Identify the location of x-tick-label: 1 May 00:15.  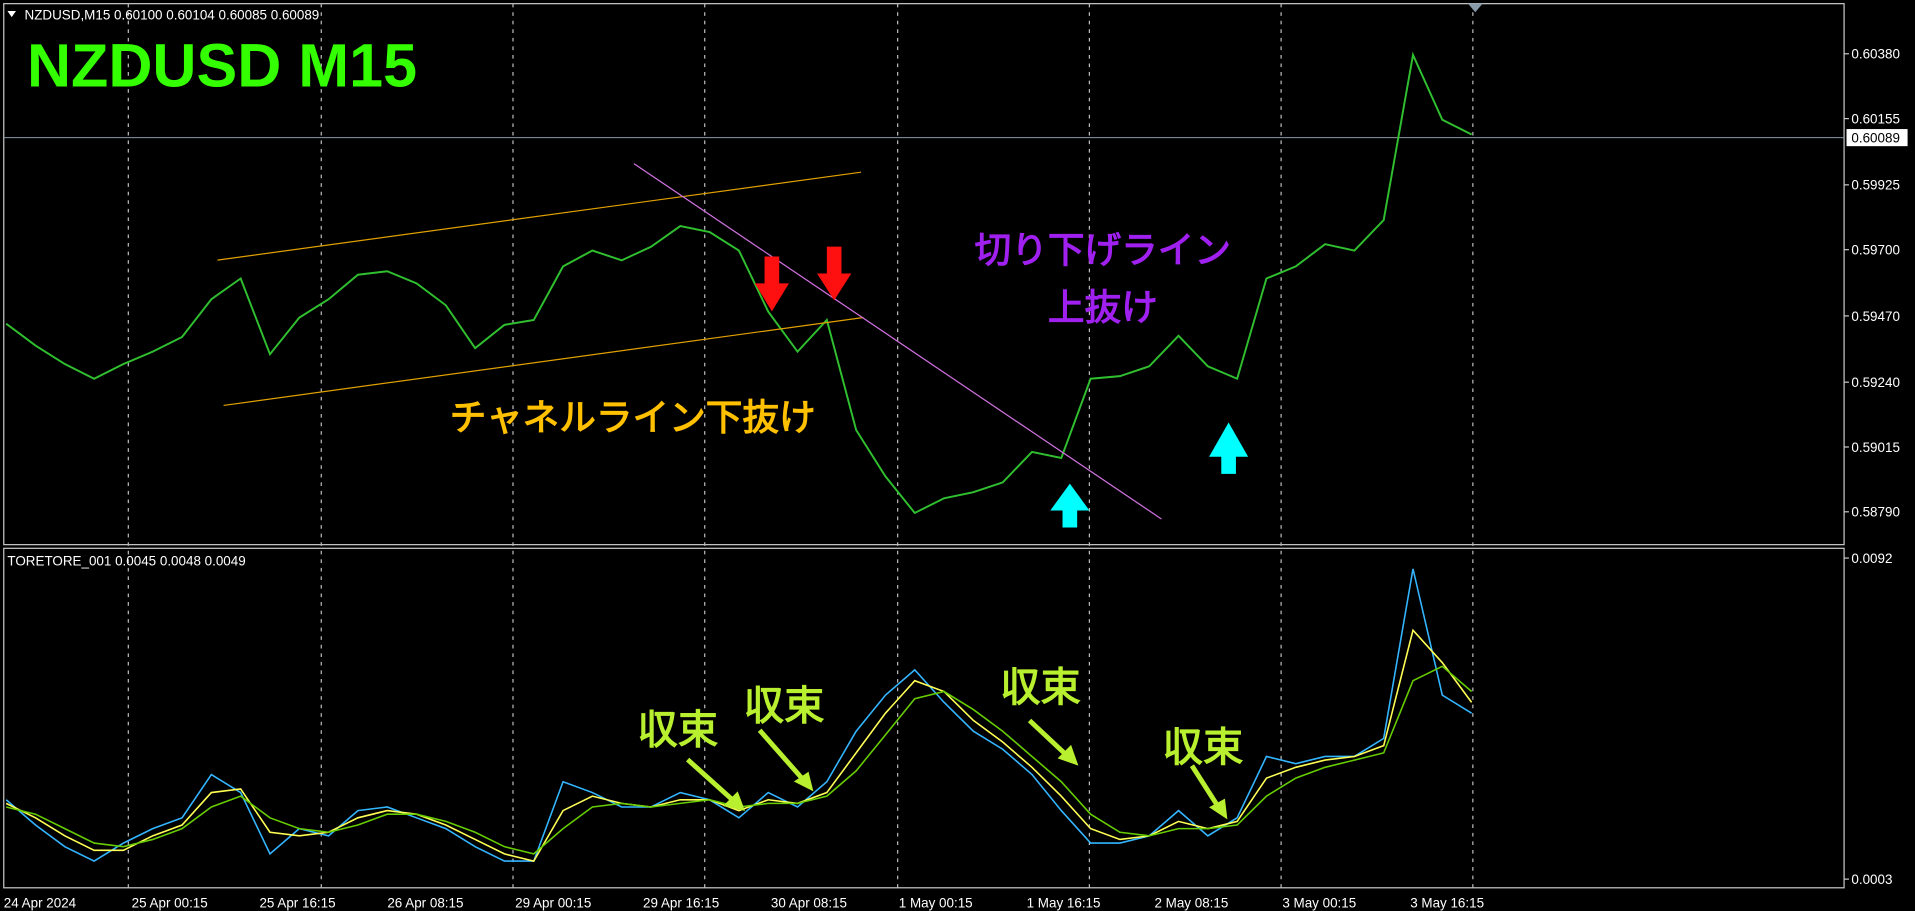
(936, 902).